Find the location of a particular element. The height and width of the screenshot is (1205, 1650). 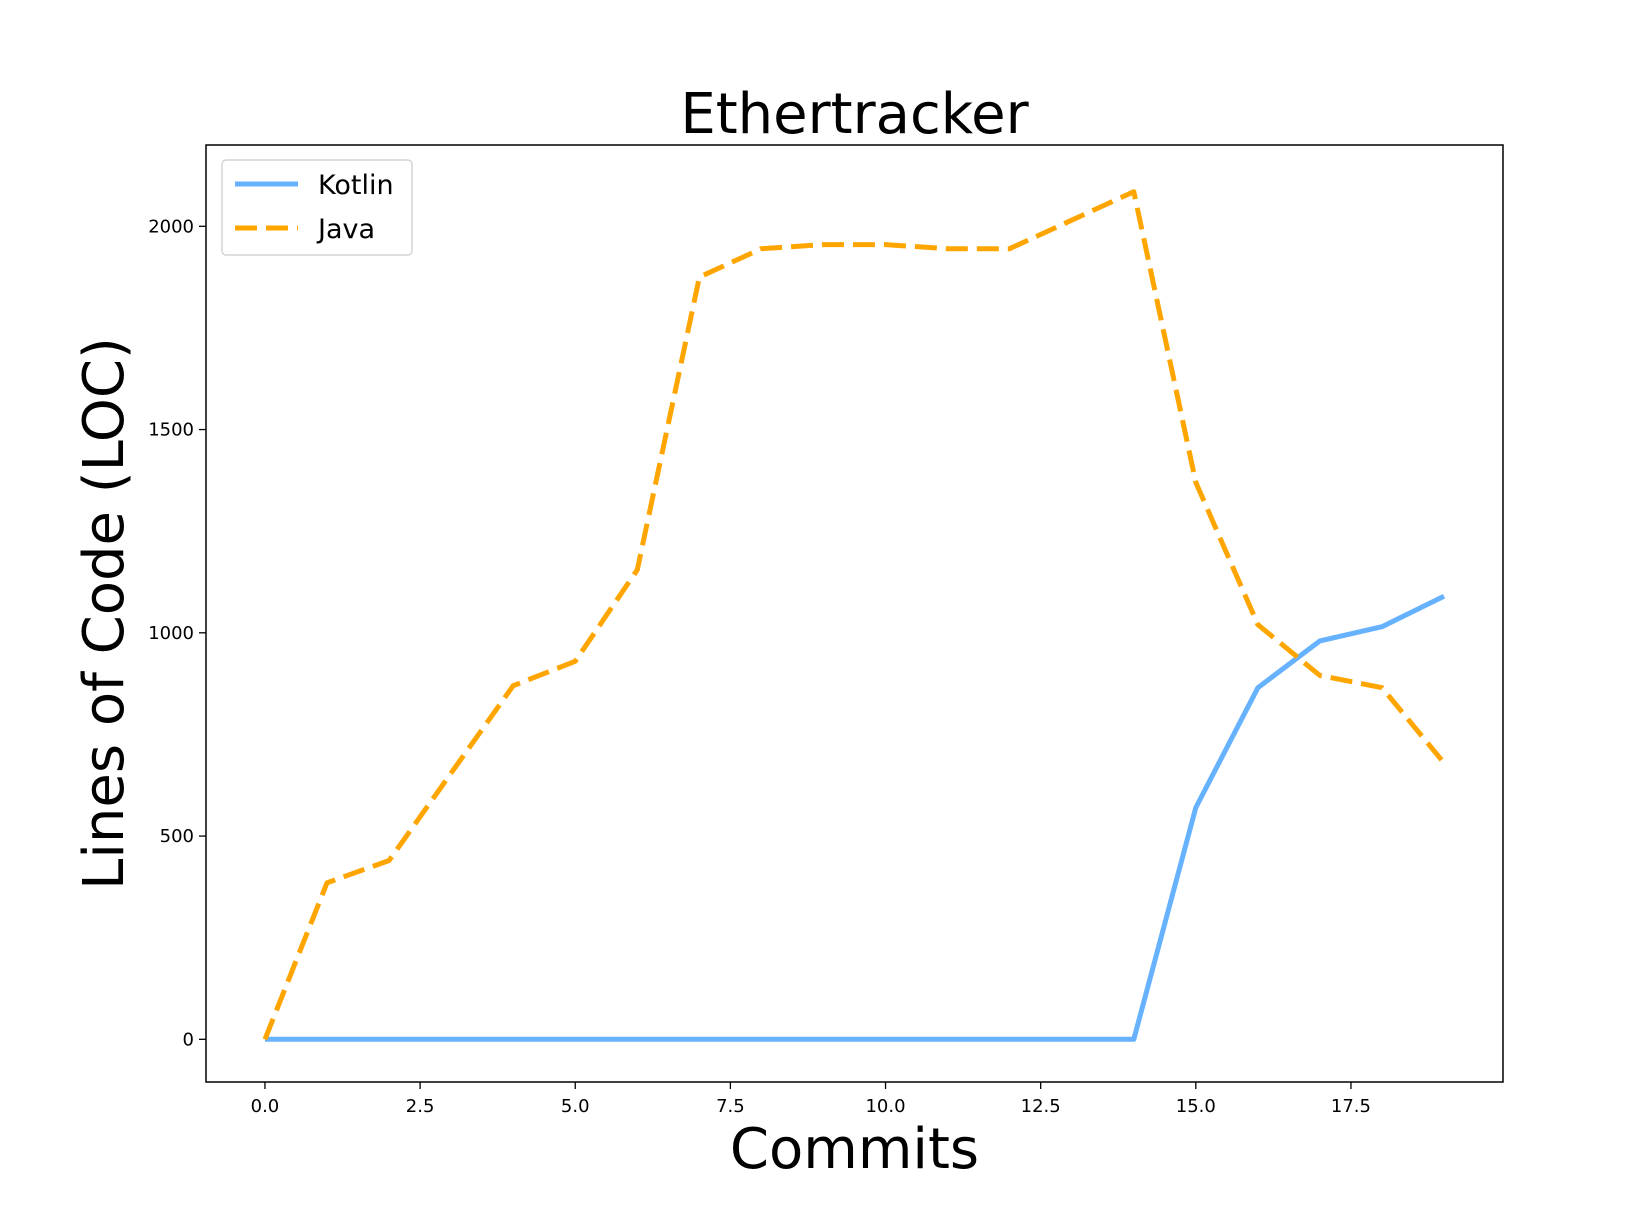

x-tick-label: 10.0 is located at coordinates (885, 1106).